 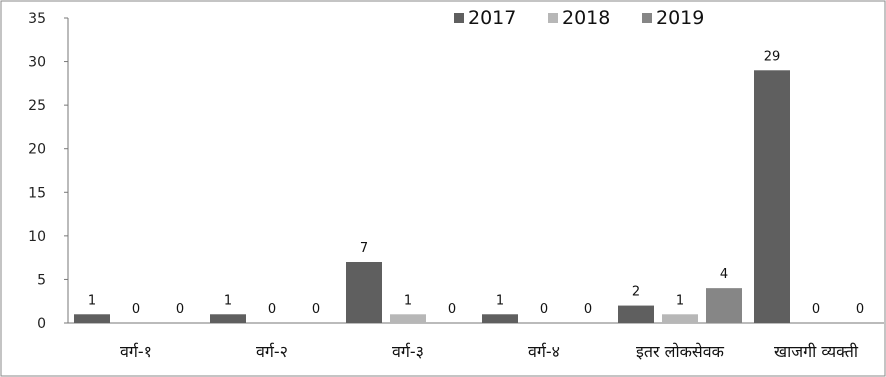 What do you see at coordinates (724, 274) in the screenshot?
I see `data-label-2019-4: 4` at bounding box center [724, 274].